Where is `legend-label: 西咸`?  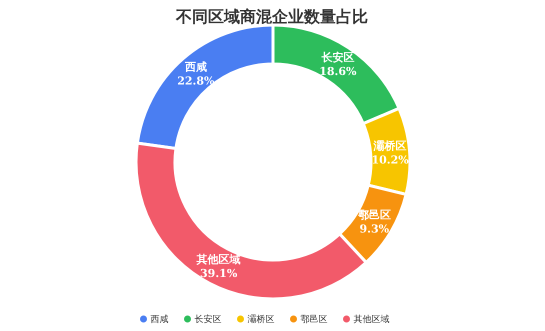
legend-label: 西咸 is located at coordinates (159, 319).